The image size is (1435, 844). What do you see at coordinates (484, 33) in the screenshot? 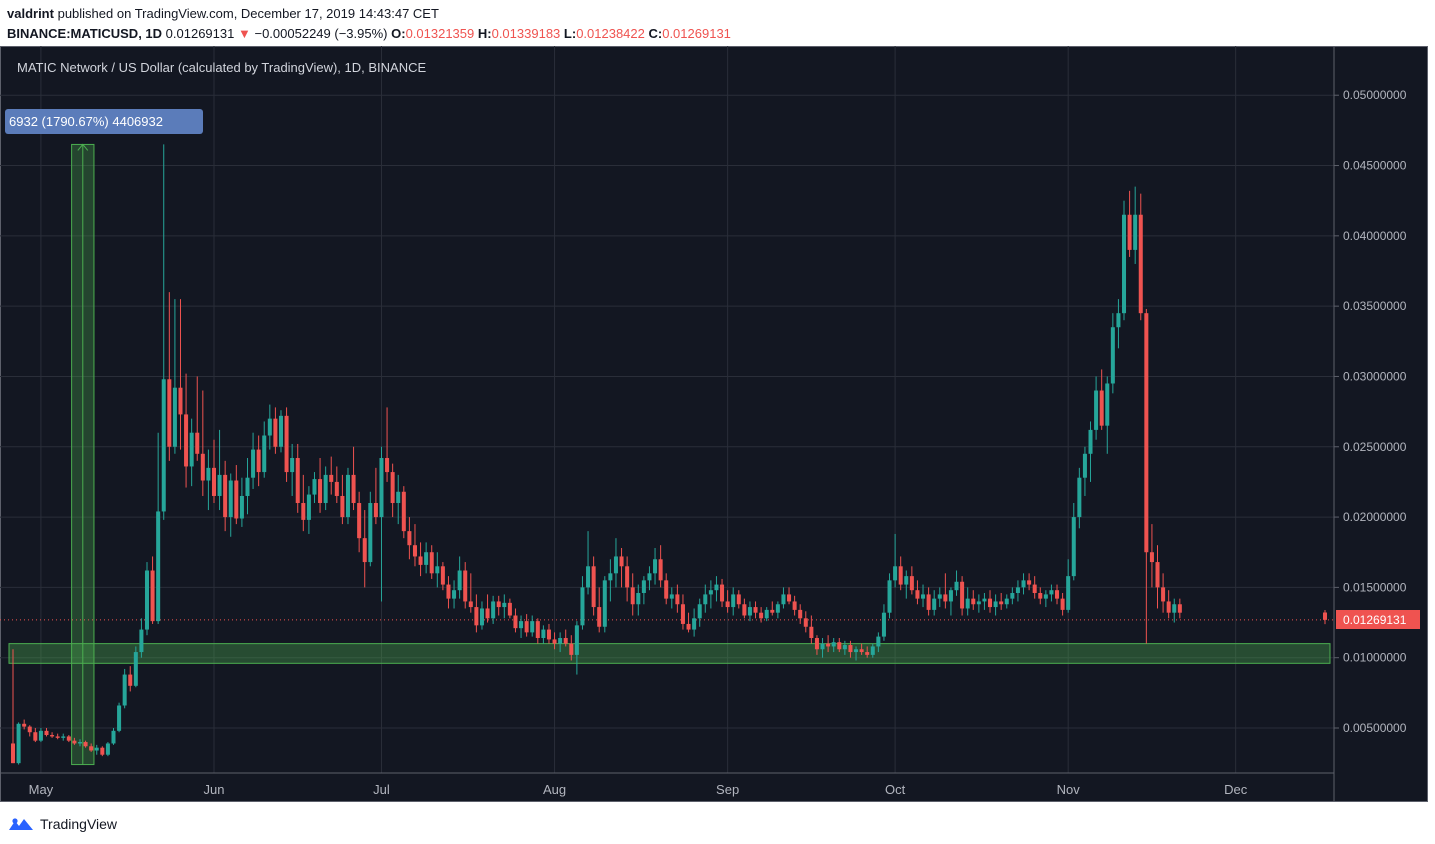
I see `high-label: H:` at bounding box center [484, 33].